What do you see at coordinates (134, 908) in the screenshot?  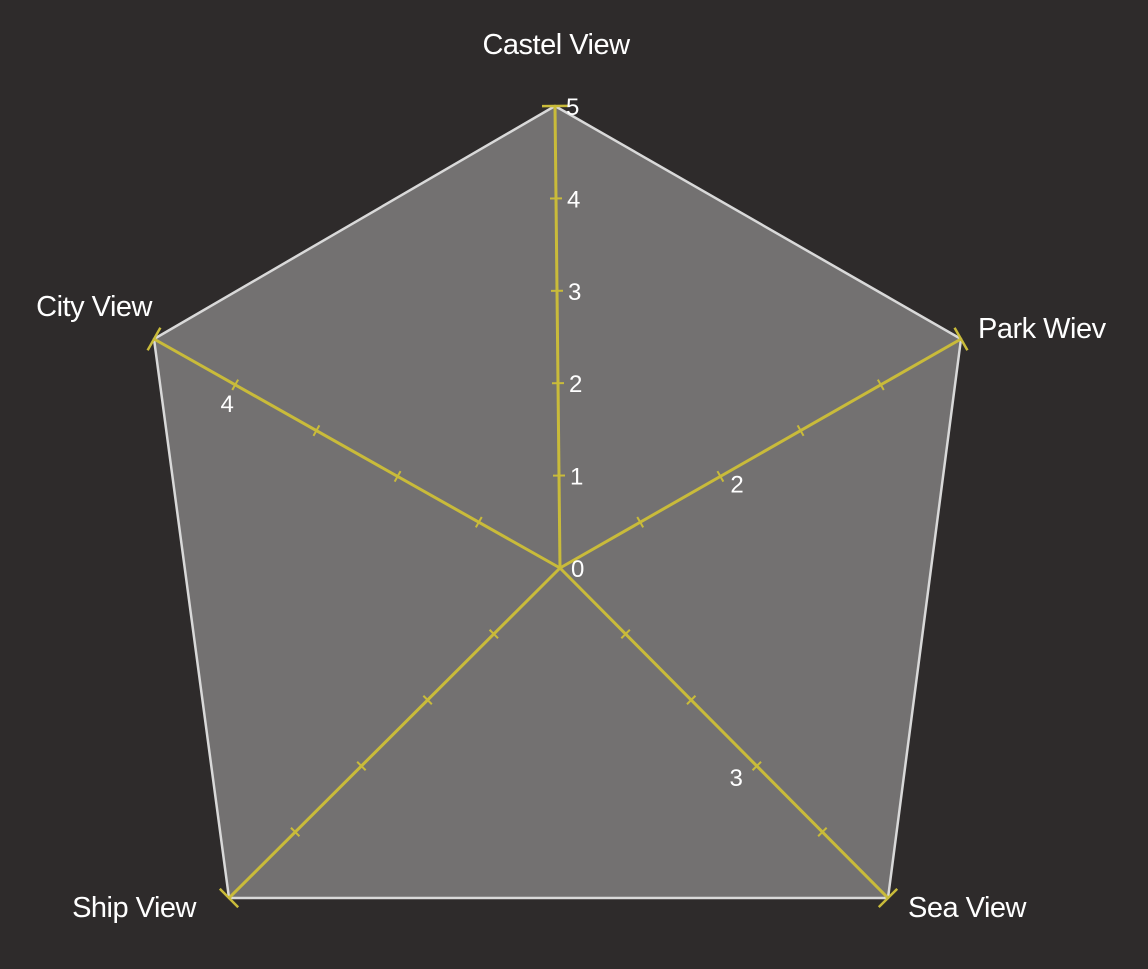 I see `axis-label: Ship View` at bounding box center [134, 908].